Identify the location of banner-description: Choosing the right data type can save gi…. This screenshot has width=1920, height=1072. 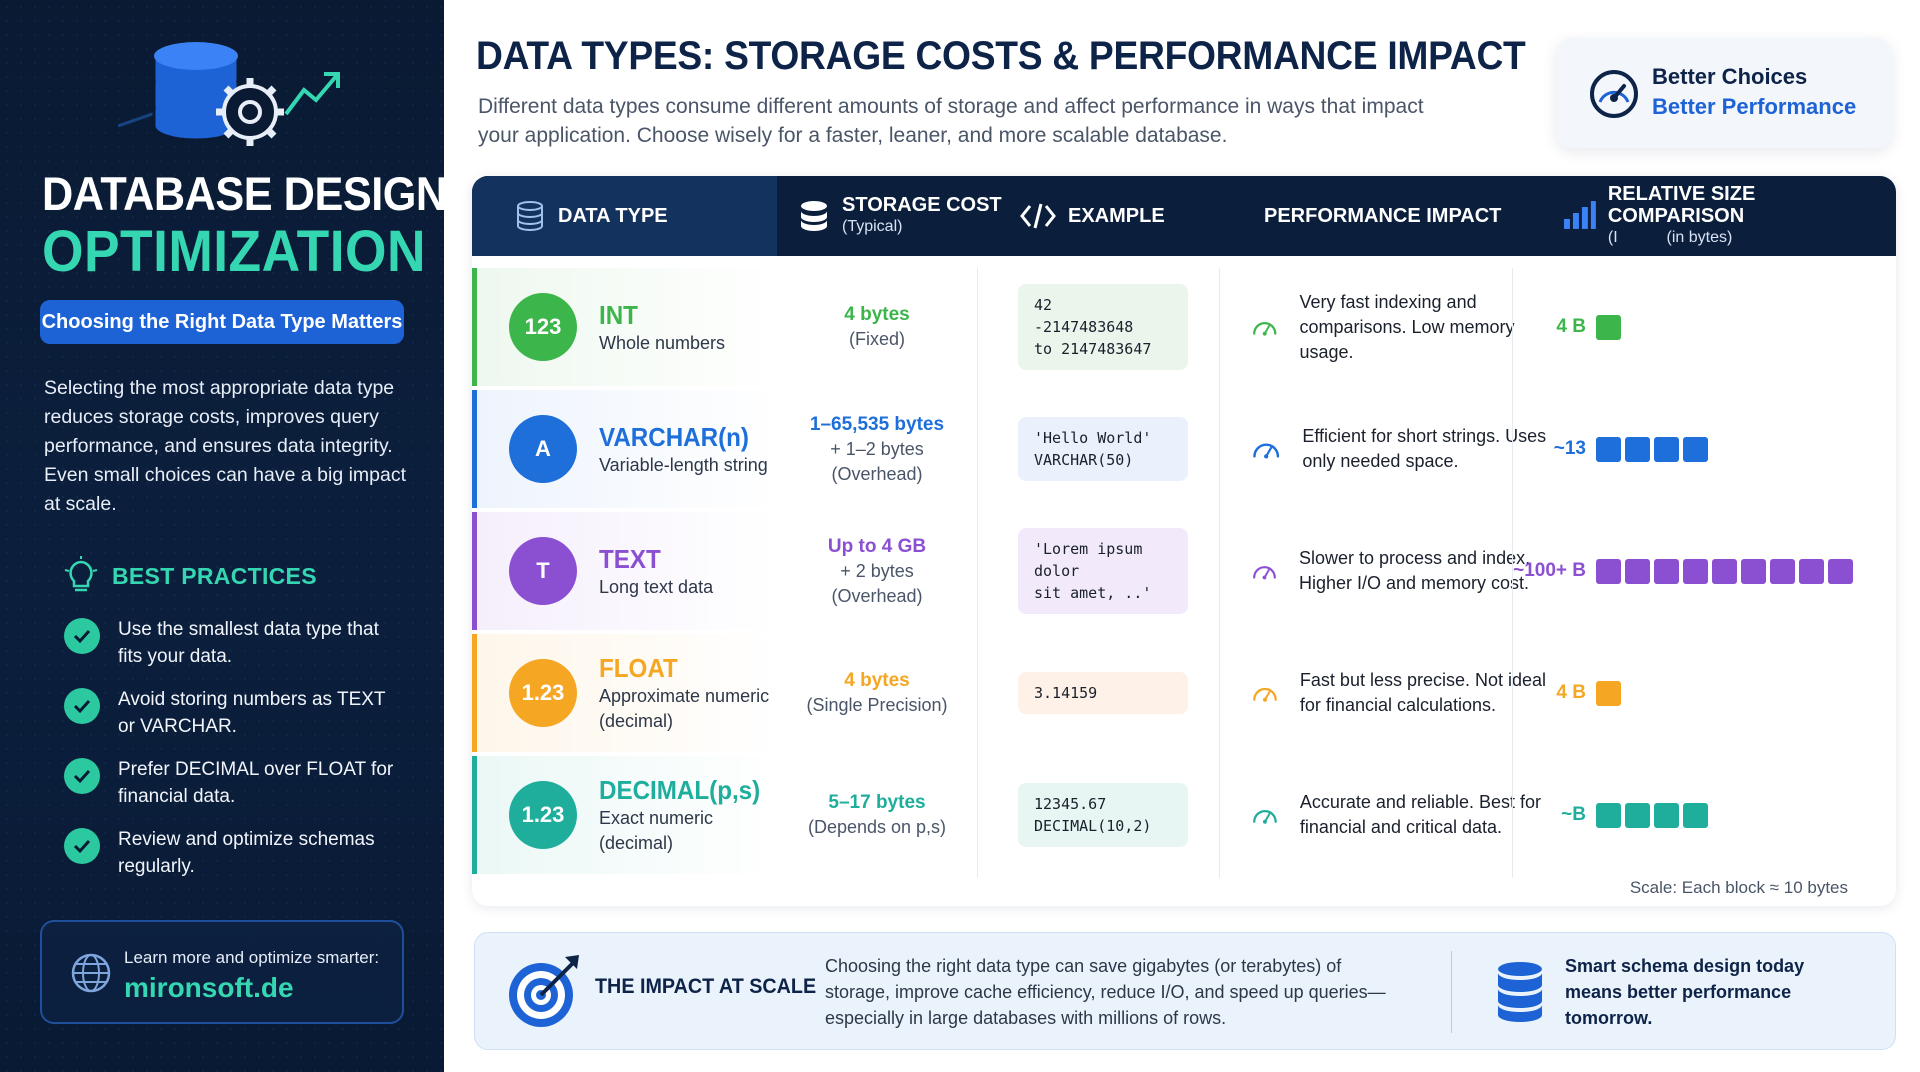
(1105, 992).